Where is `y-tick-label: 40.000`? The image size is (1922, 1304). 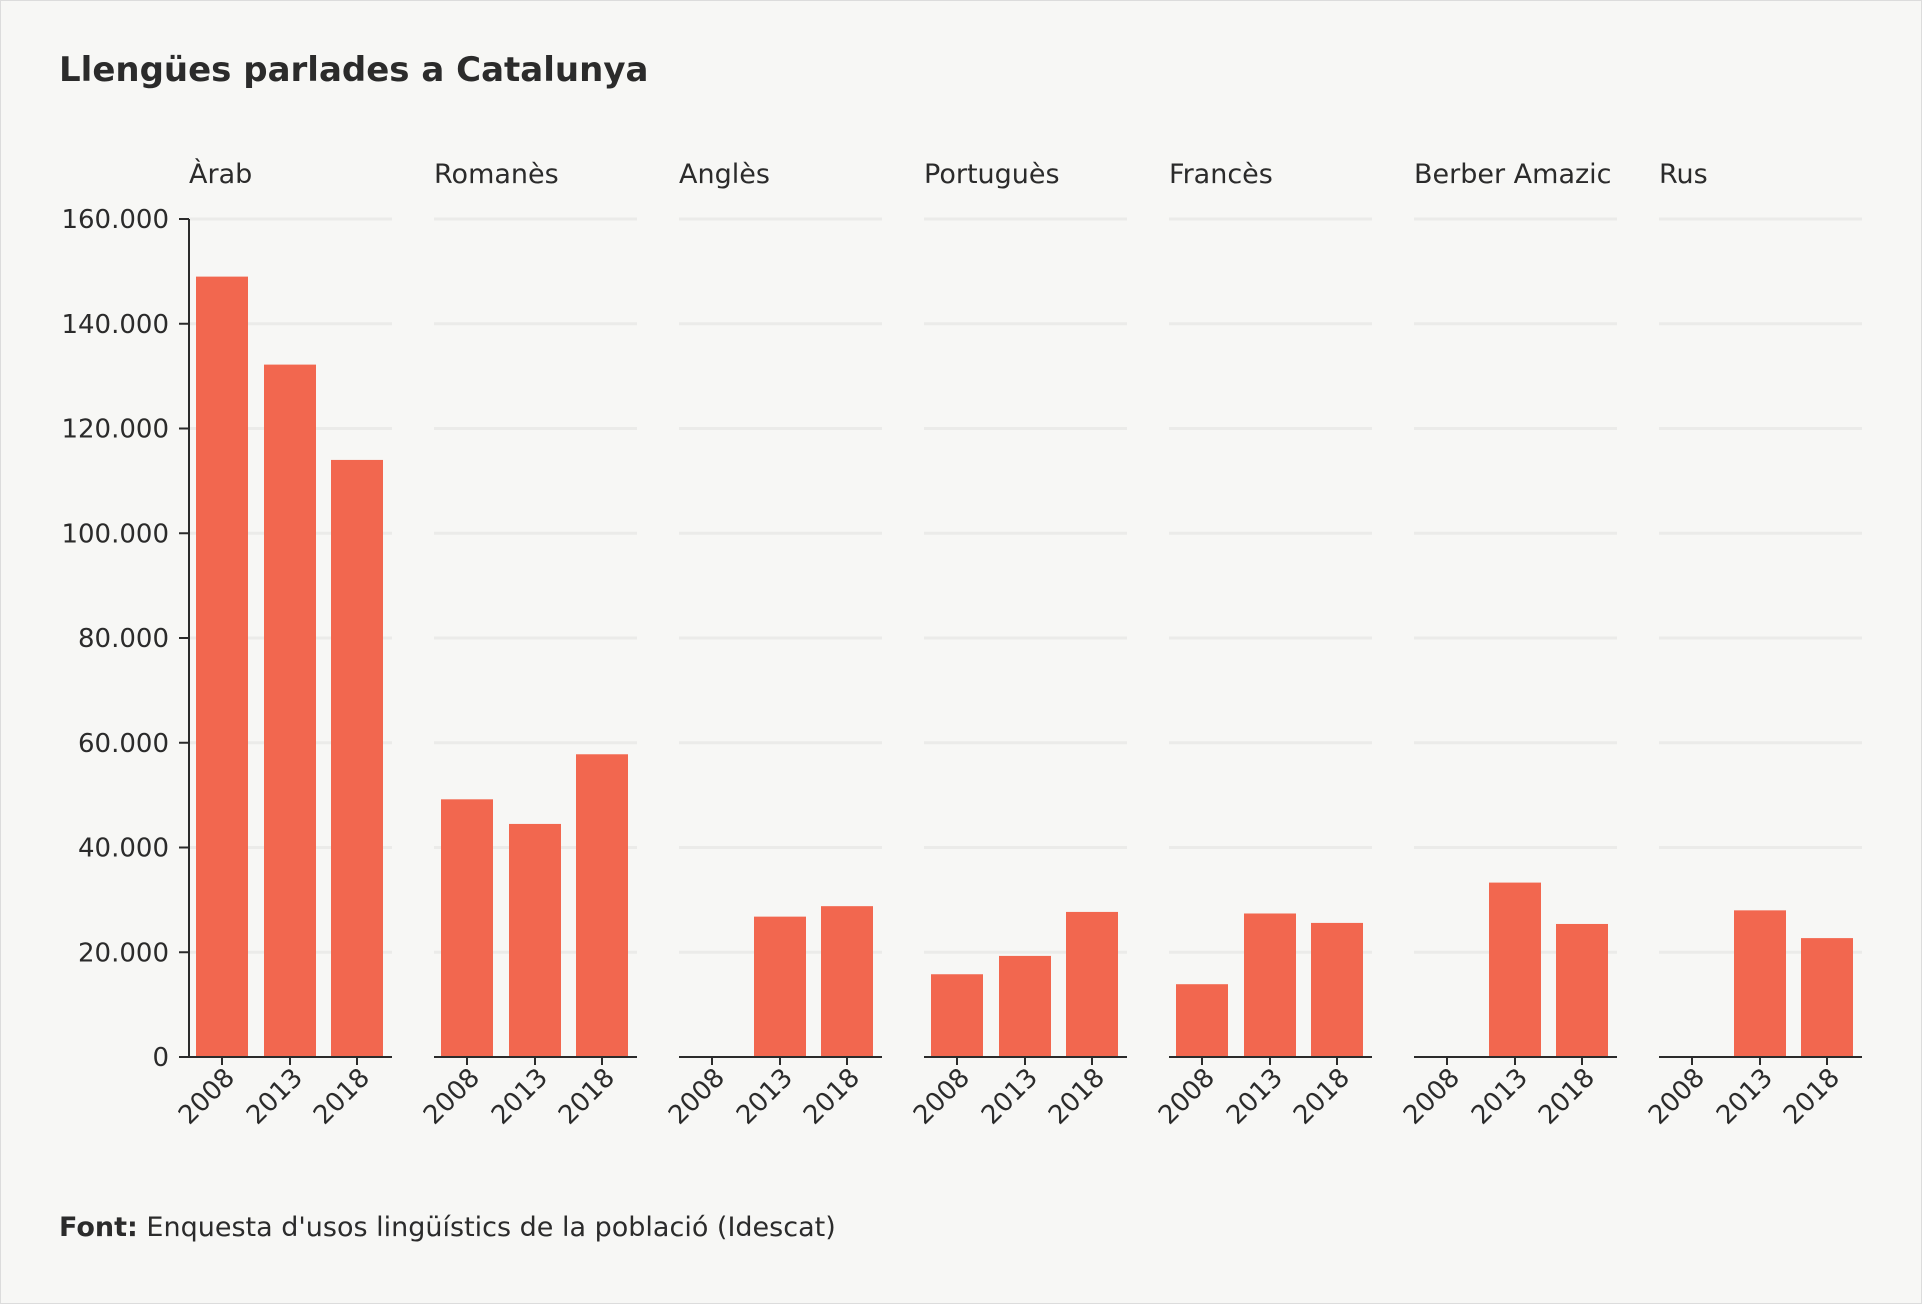 y-tick-label: 40.000 is located at coordinates (123, 849).